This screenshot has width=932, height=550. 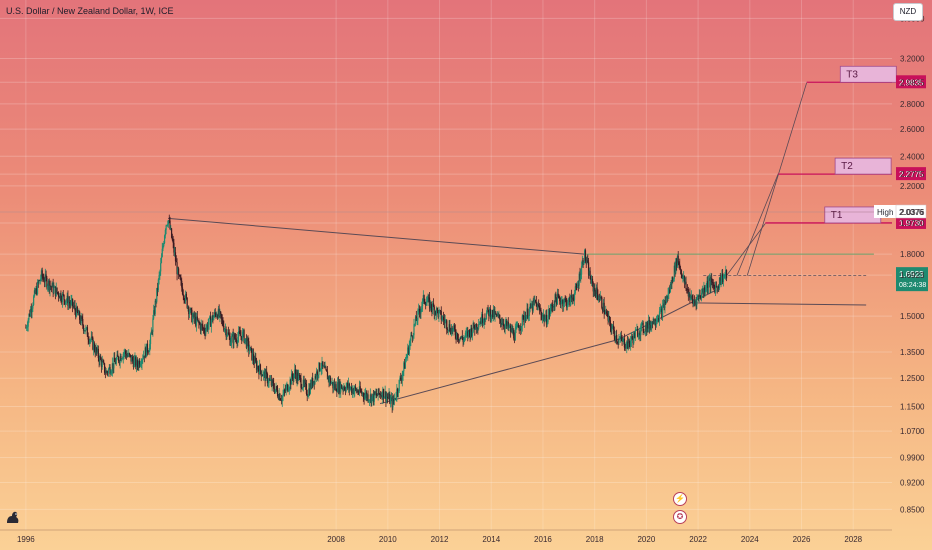 What do you see at coordinates (680, 517) in the screenshot?
I see `us-flag-icon: ✪` at bounding box center [680, 517].